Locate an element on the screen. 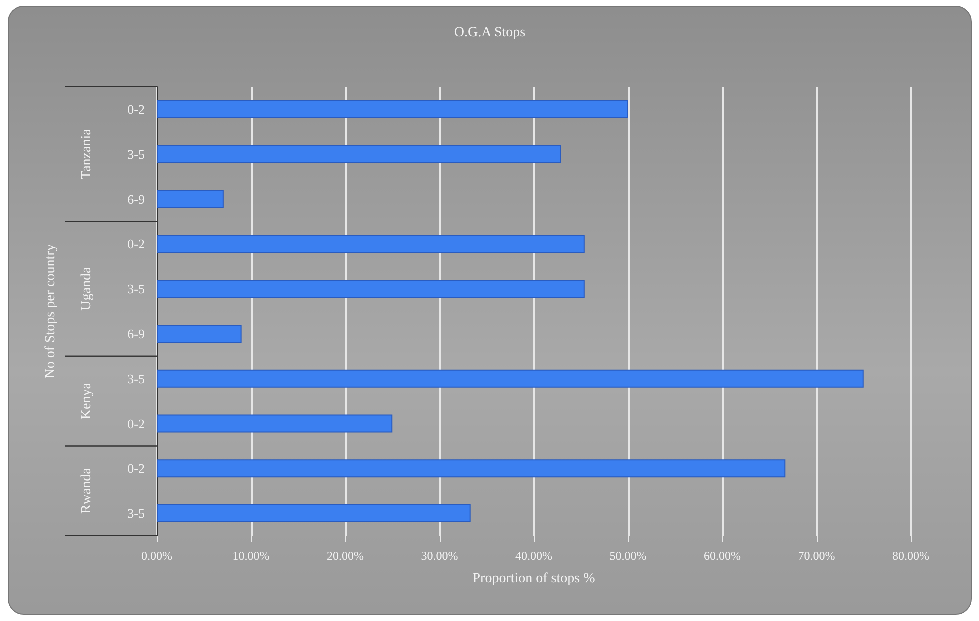  text: Uganda is located at coordinates (87, 288).